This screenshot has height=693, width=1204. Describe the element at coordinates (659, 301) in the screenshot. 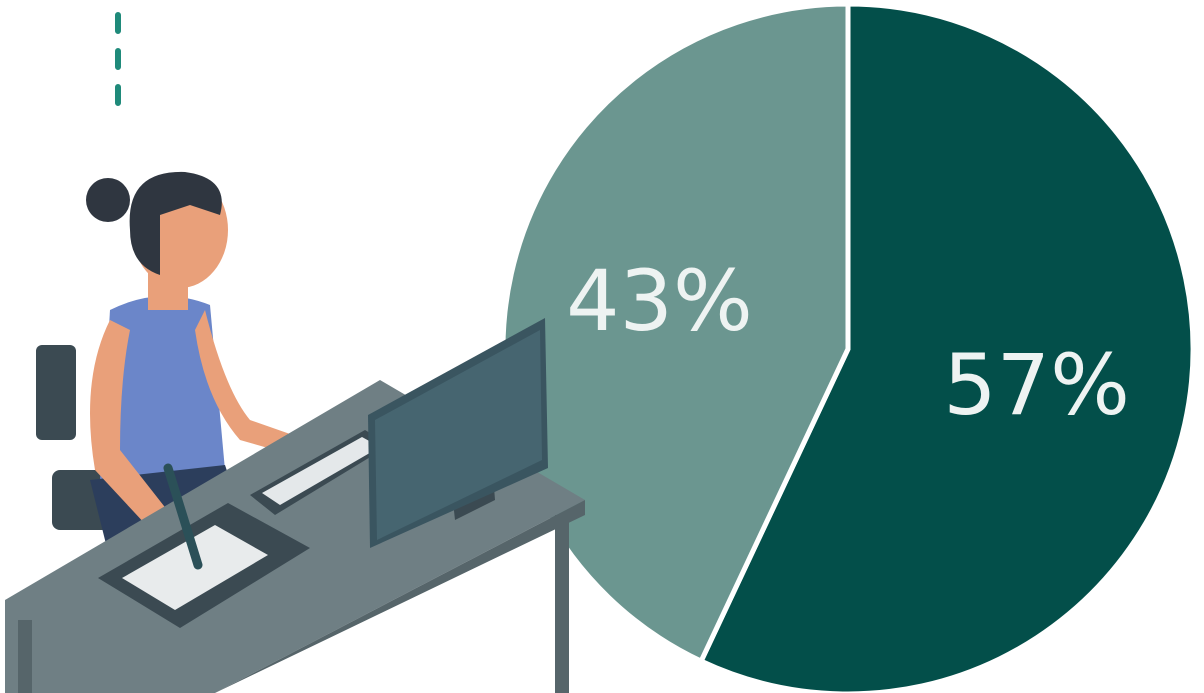

I see `slice-label: 43%` at that location.